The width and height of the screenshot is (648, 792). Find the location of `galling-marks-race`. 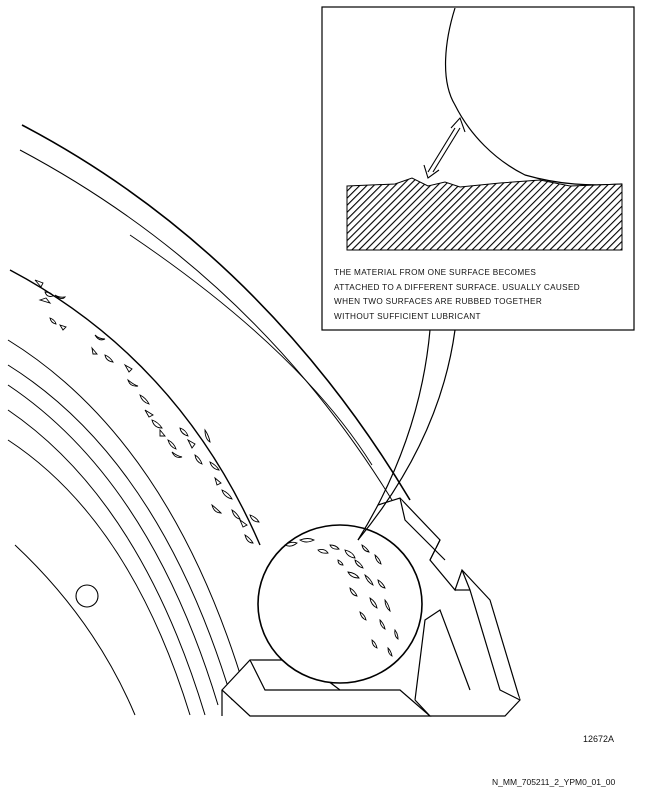

galling-marks-race is located at coordinates (147, 411).